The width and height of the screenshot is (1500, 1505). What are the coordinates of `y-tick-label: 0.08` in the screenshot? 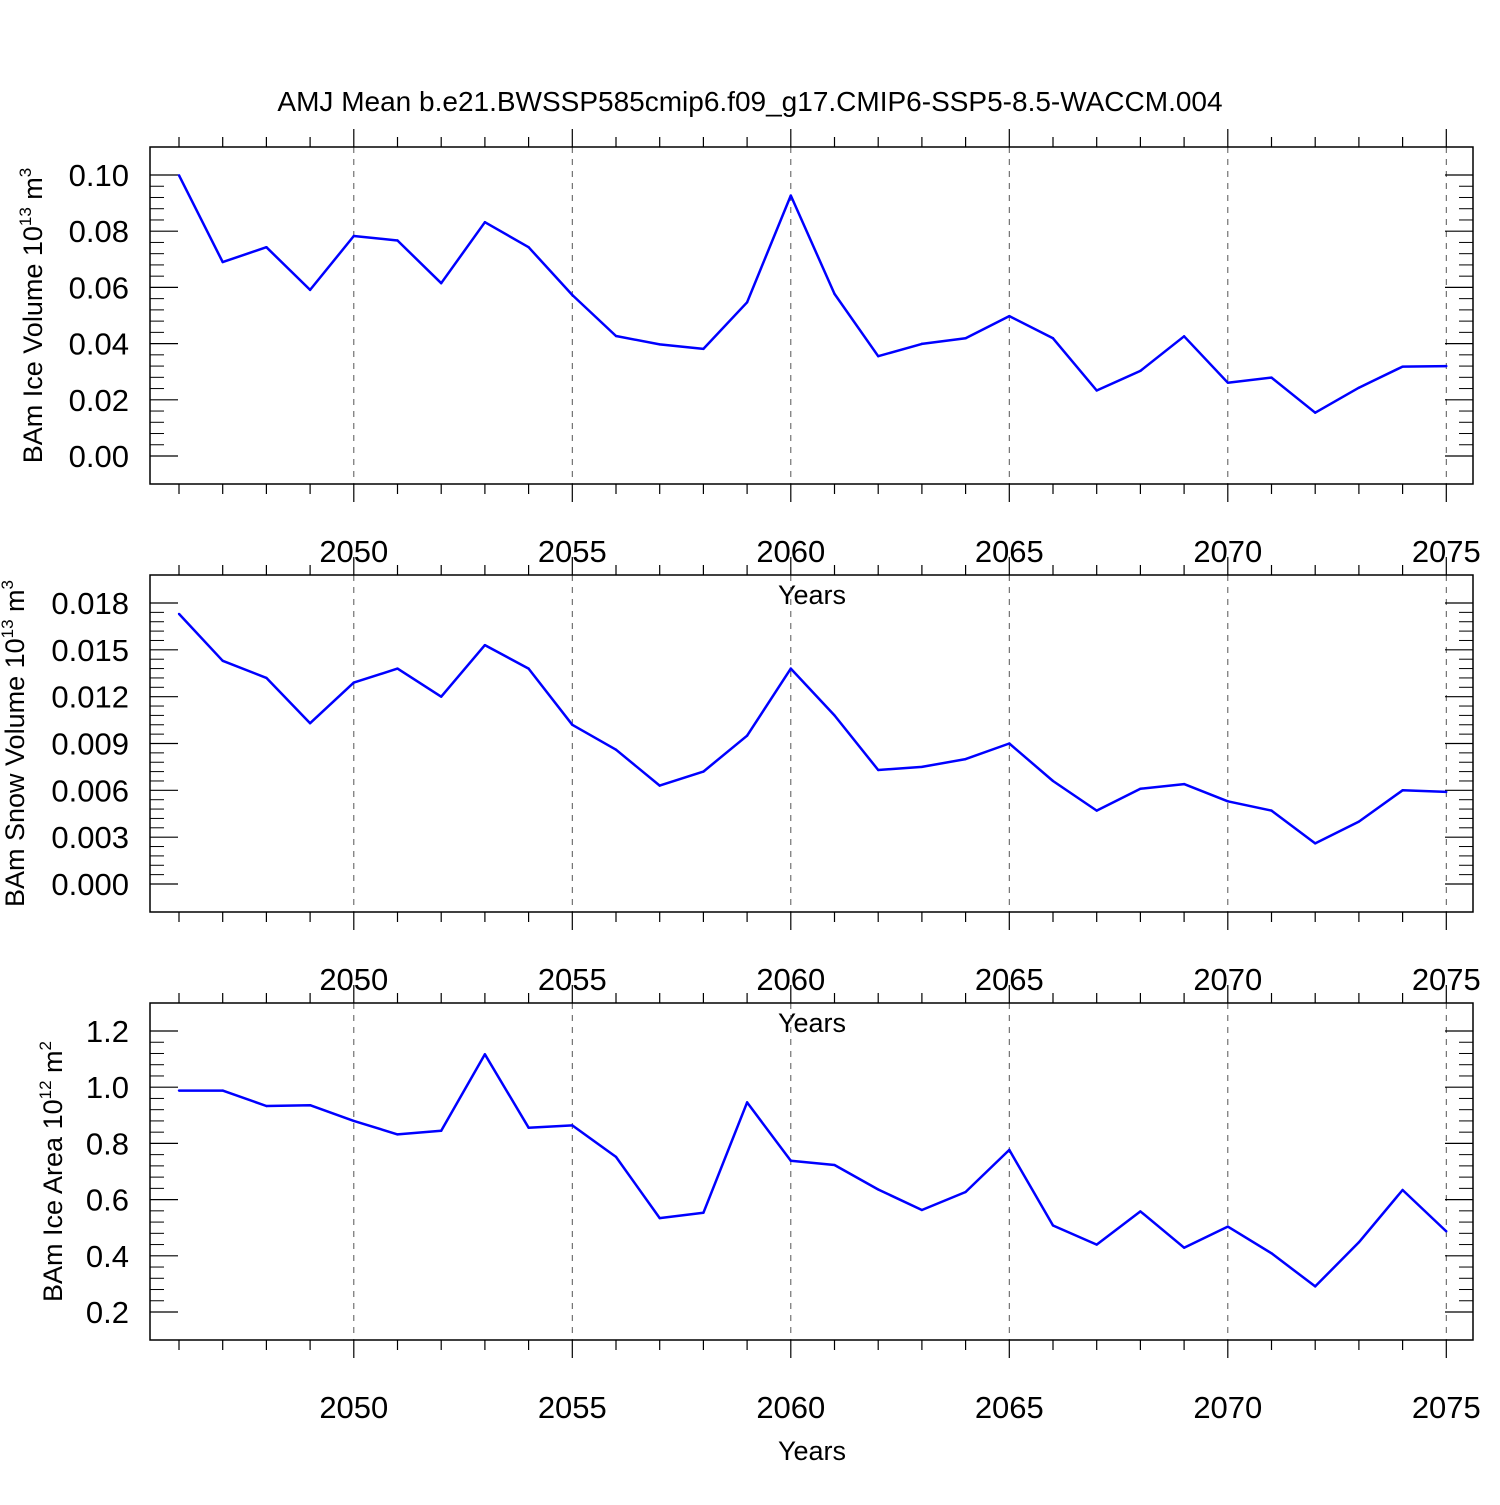 It's located at (99, 231).